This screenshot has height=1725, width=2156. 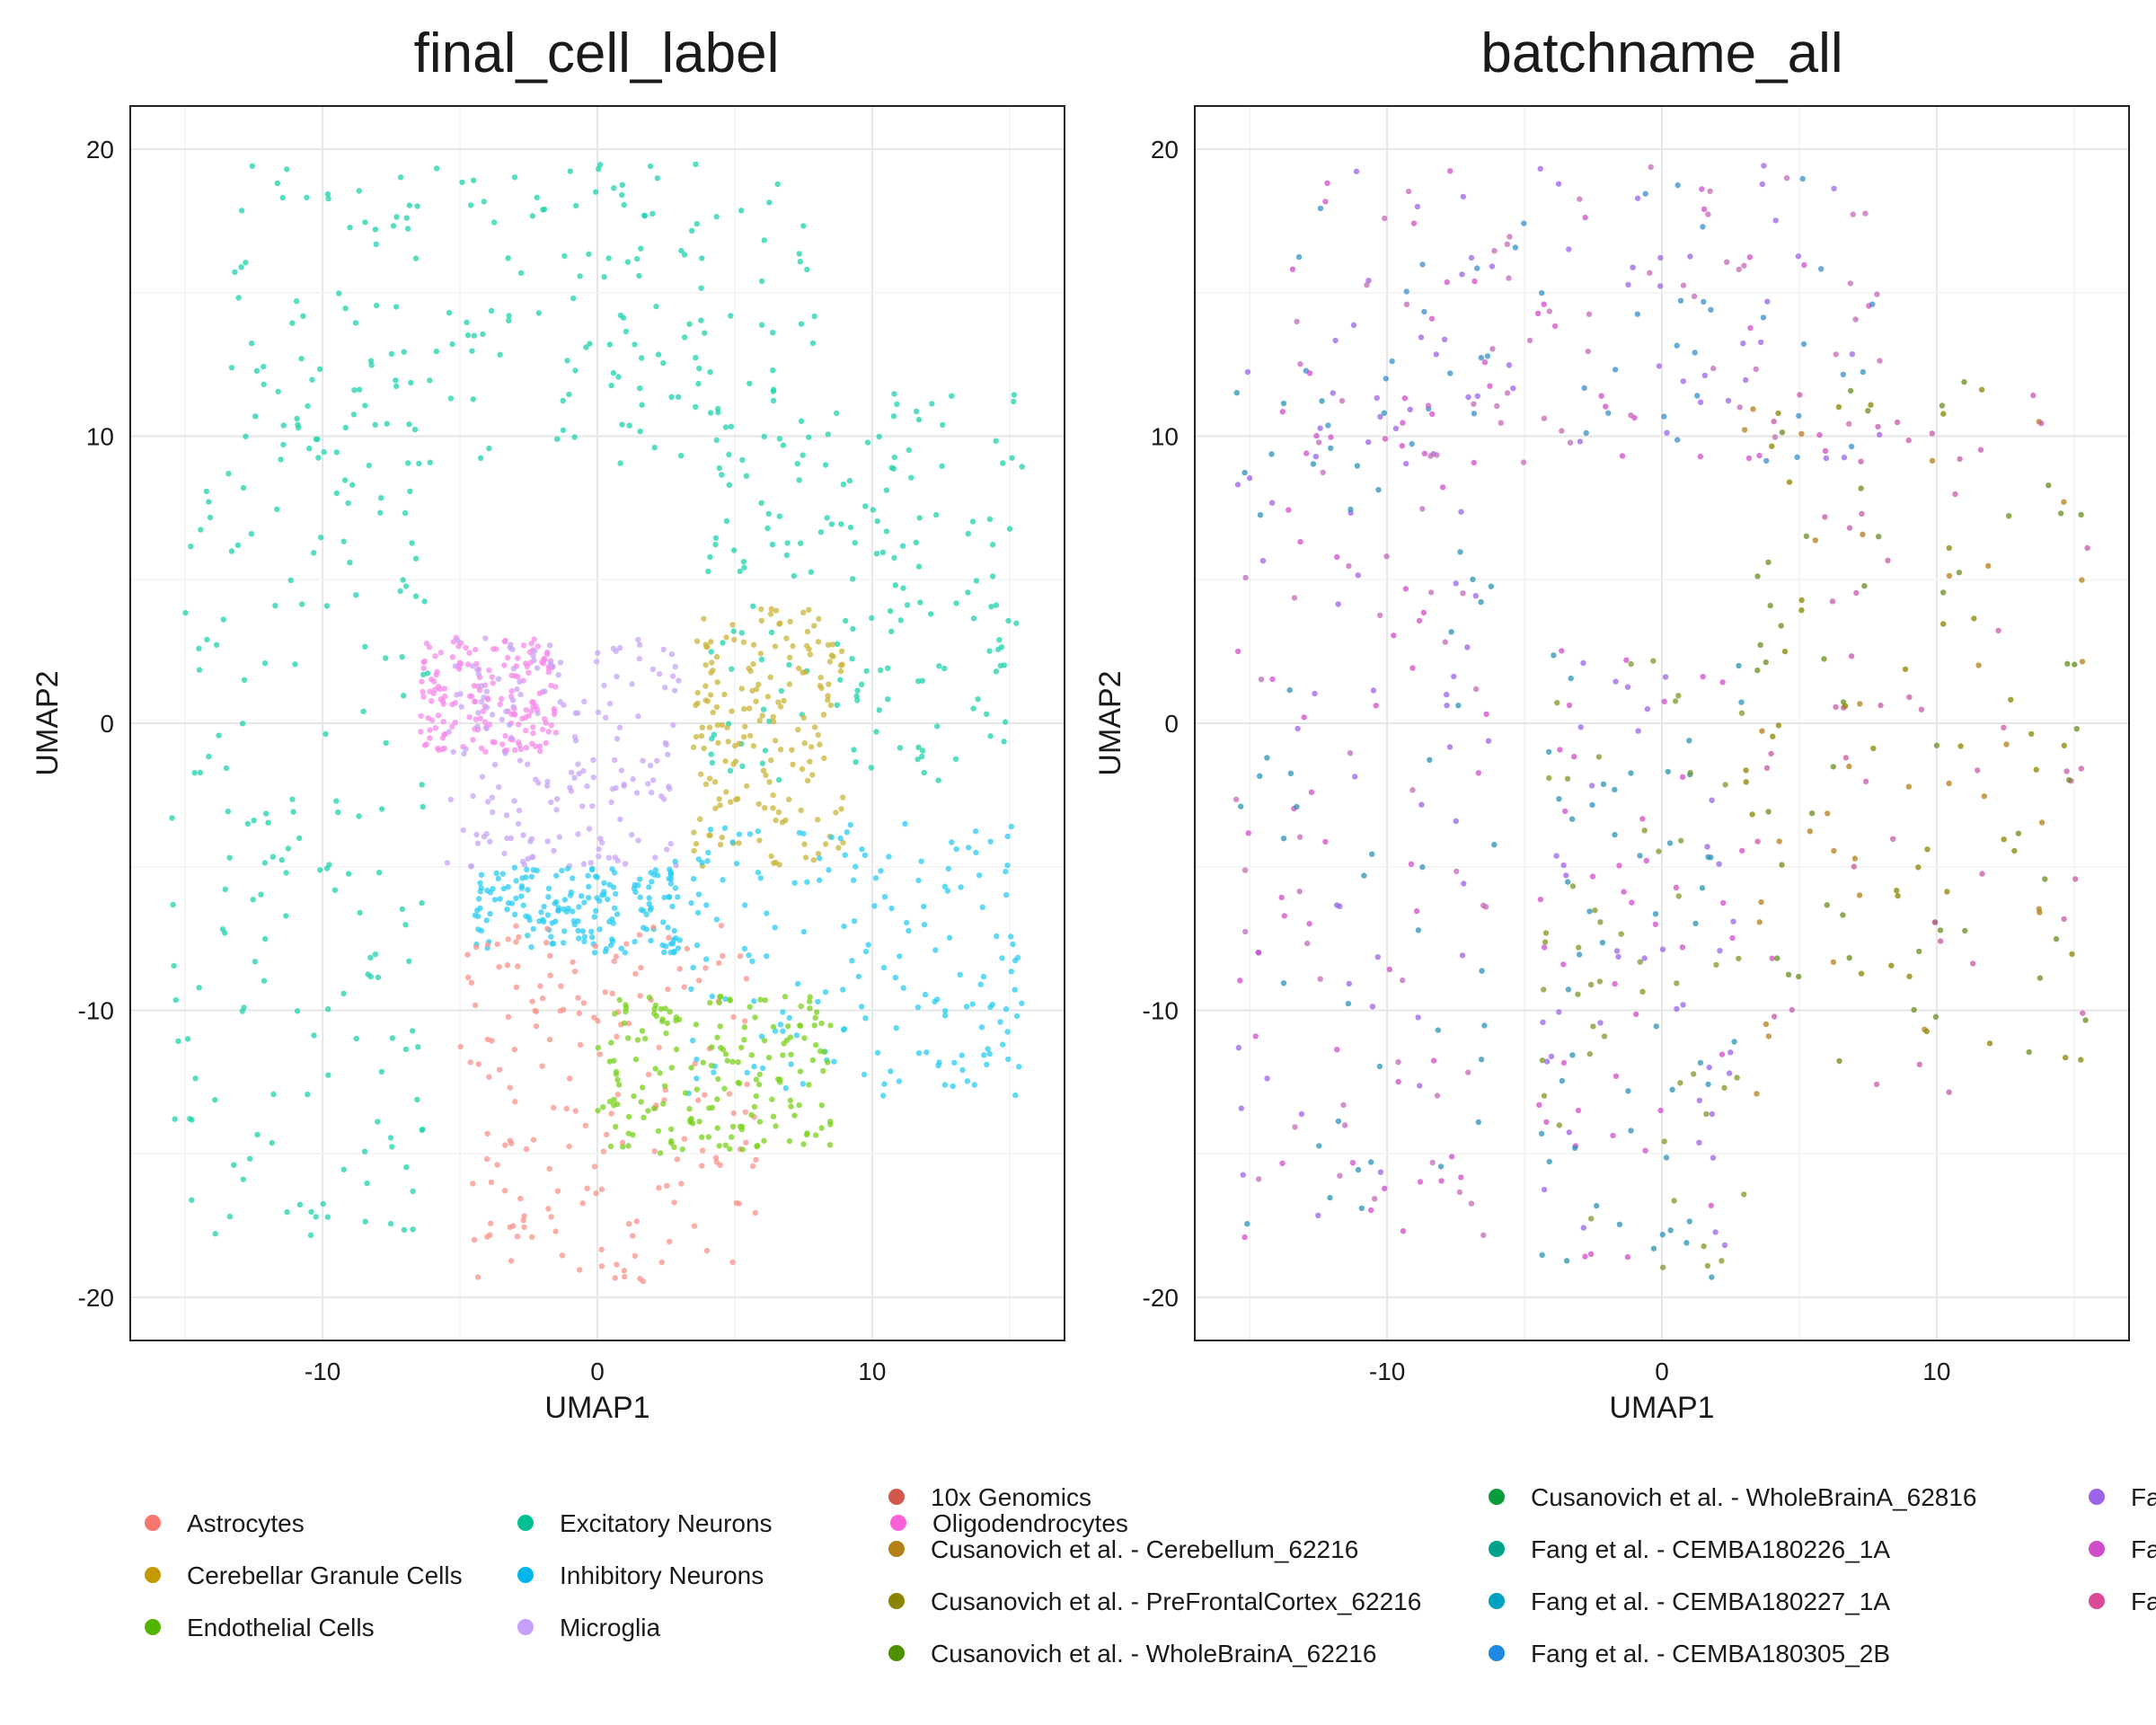 I want to click on x-tick-label: 10, so click(x=1936, y=1371).